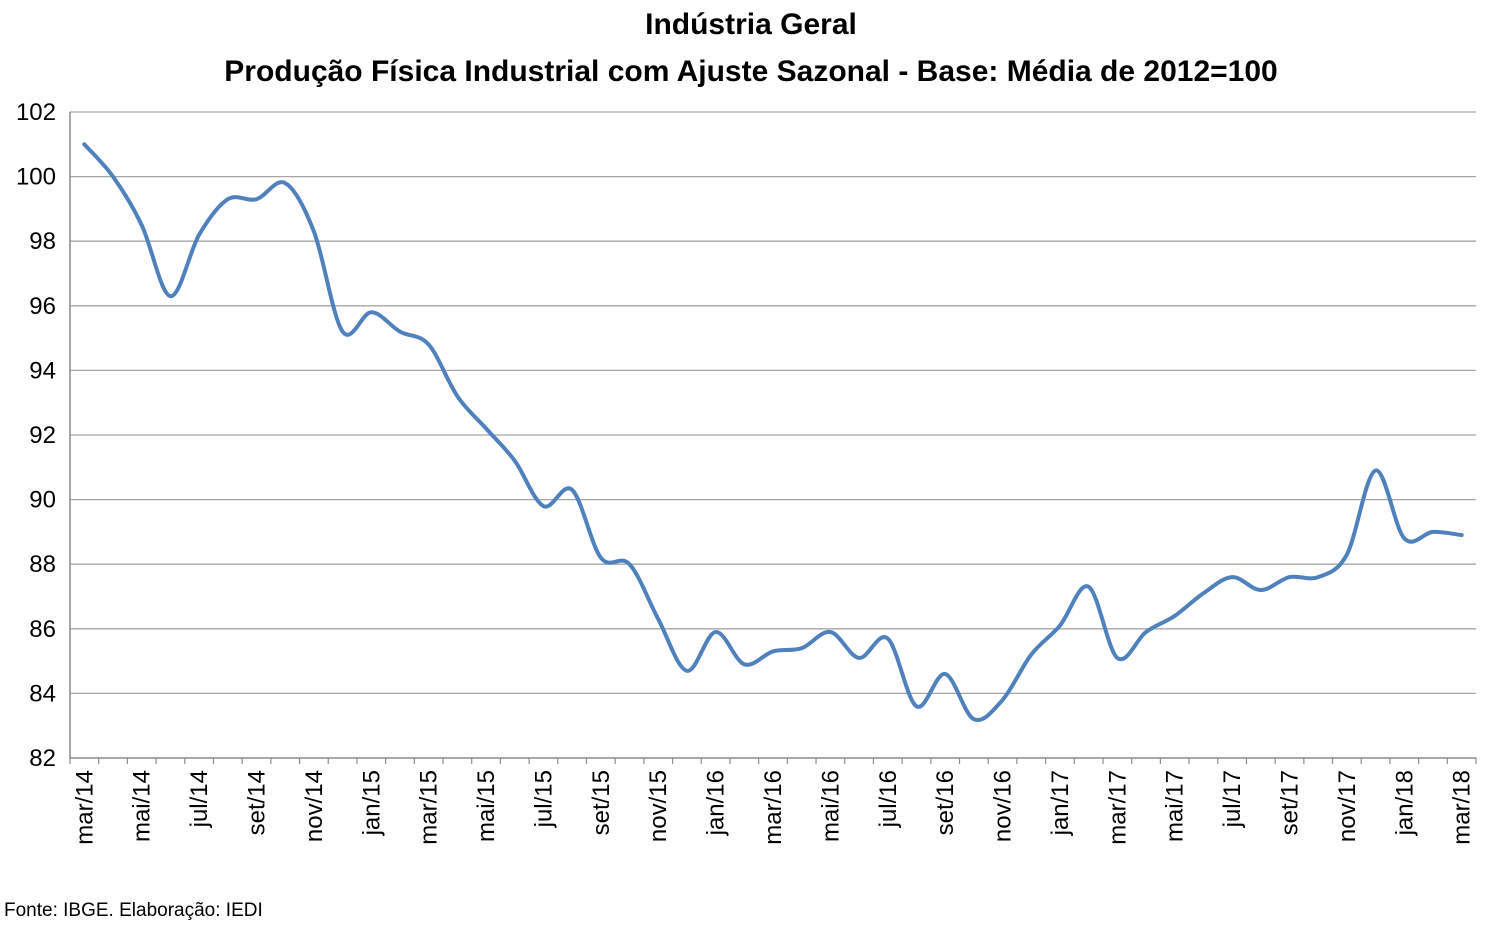 This screenshot has width=1502, height=929. What do you see at coordinates (830, 806) in the screenshot?
I see `x-tick-label: mai/16` at bounding box center [830, 806].